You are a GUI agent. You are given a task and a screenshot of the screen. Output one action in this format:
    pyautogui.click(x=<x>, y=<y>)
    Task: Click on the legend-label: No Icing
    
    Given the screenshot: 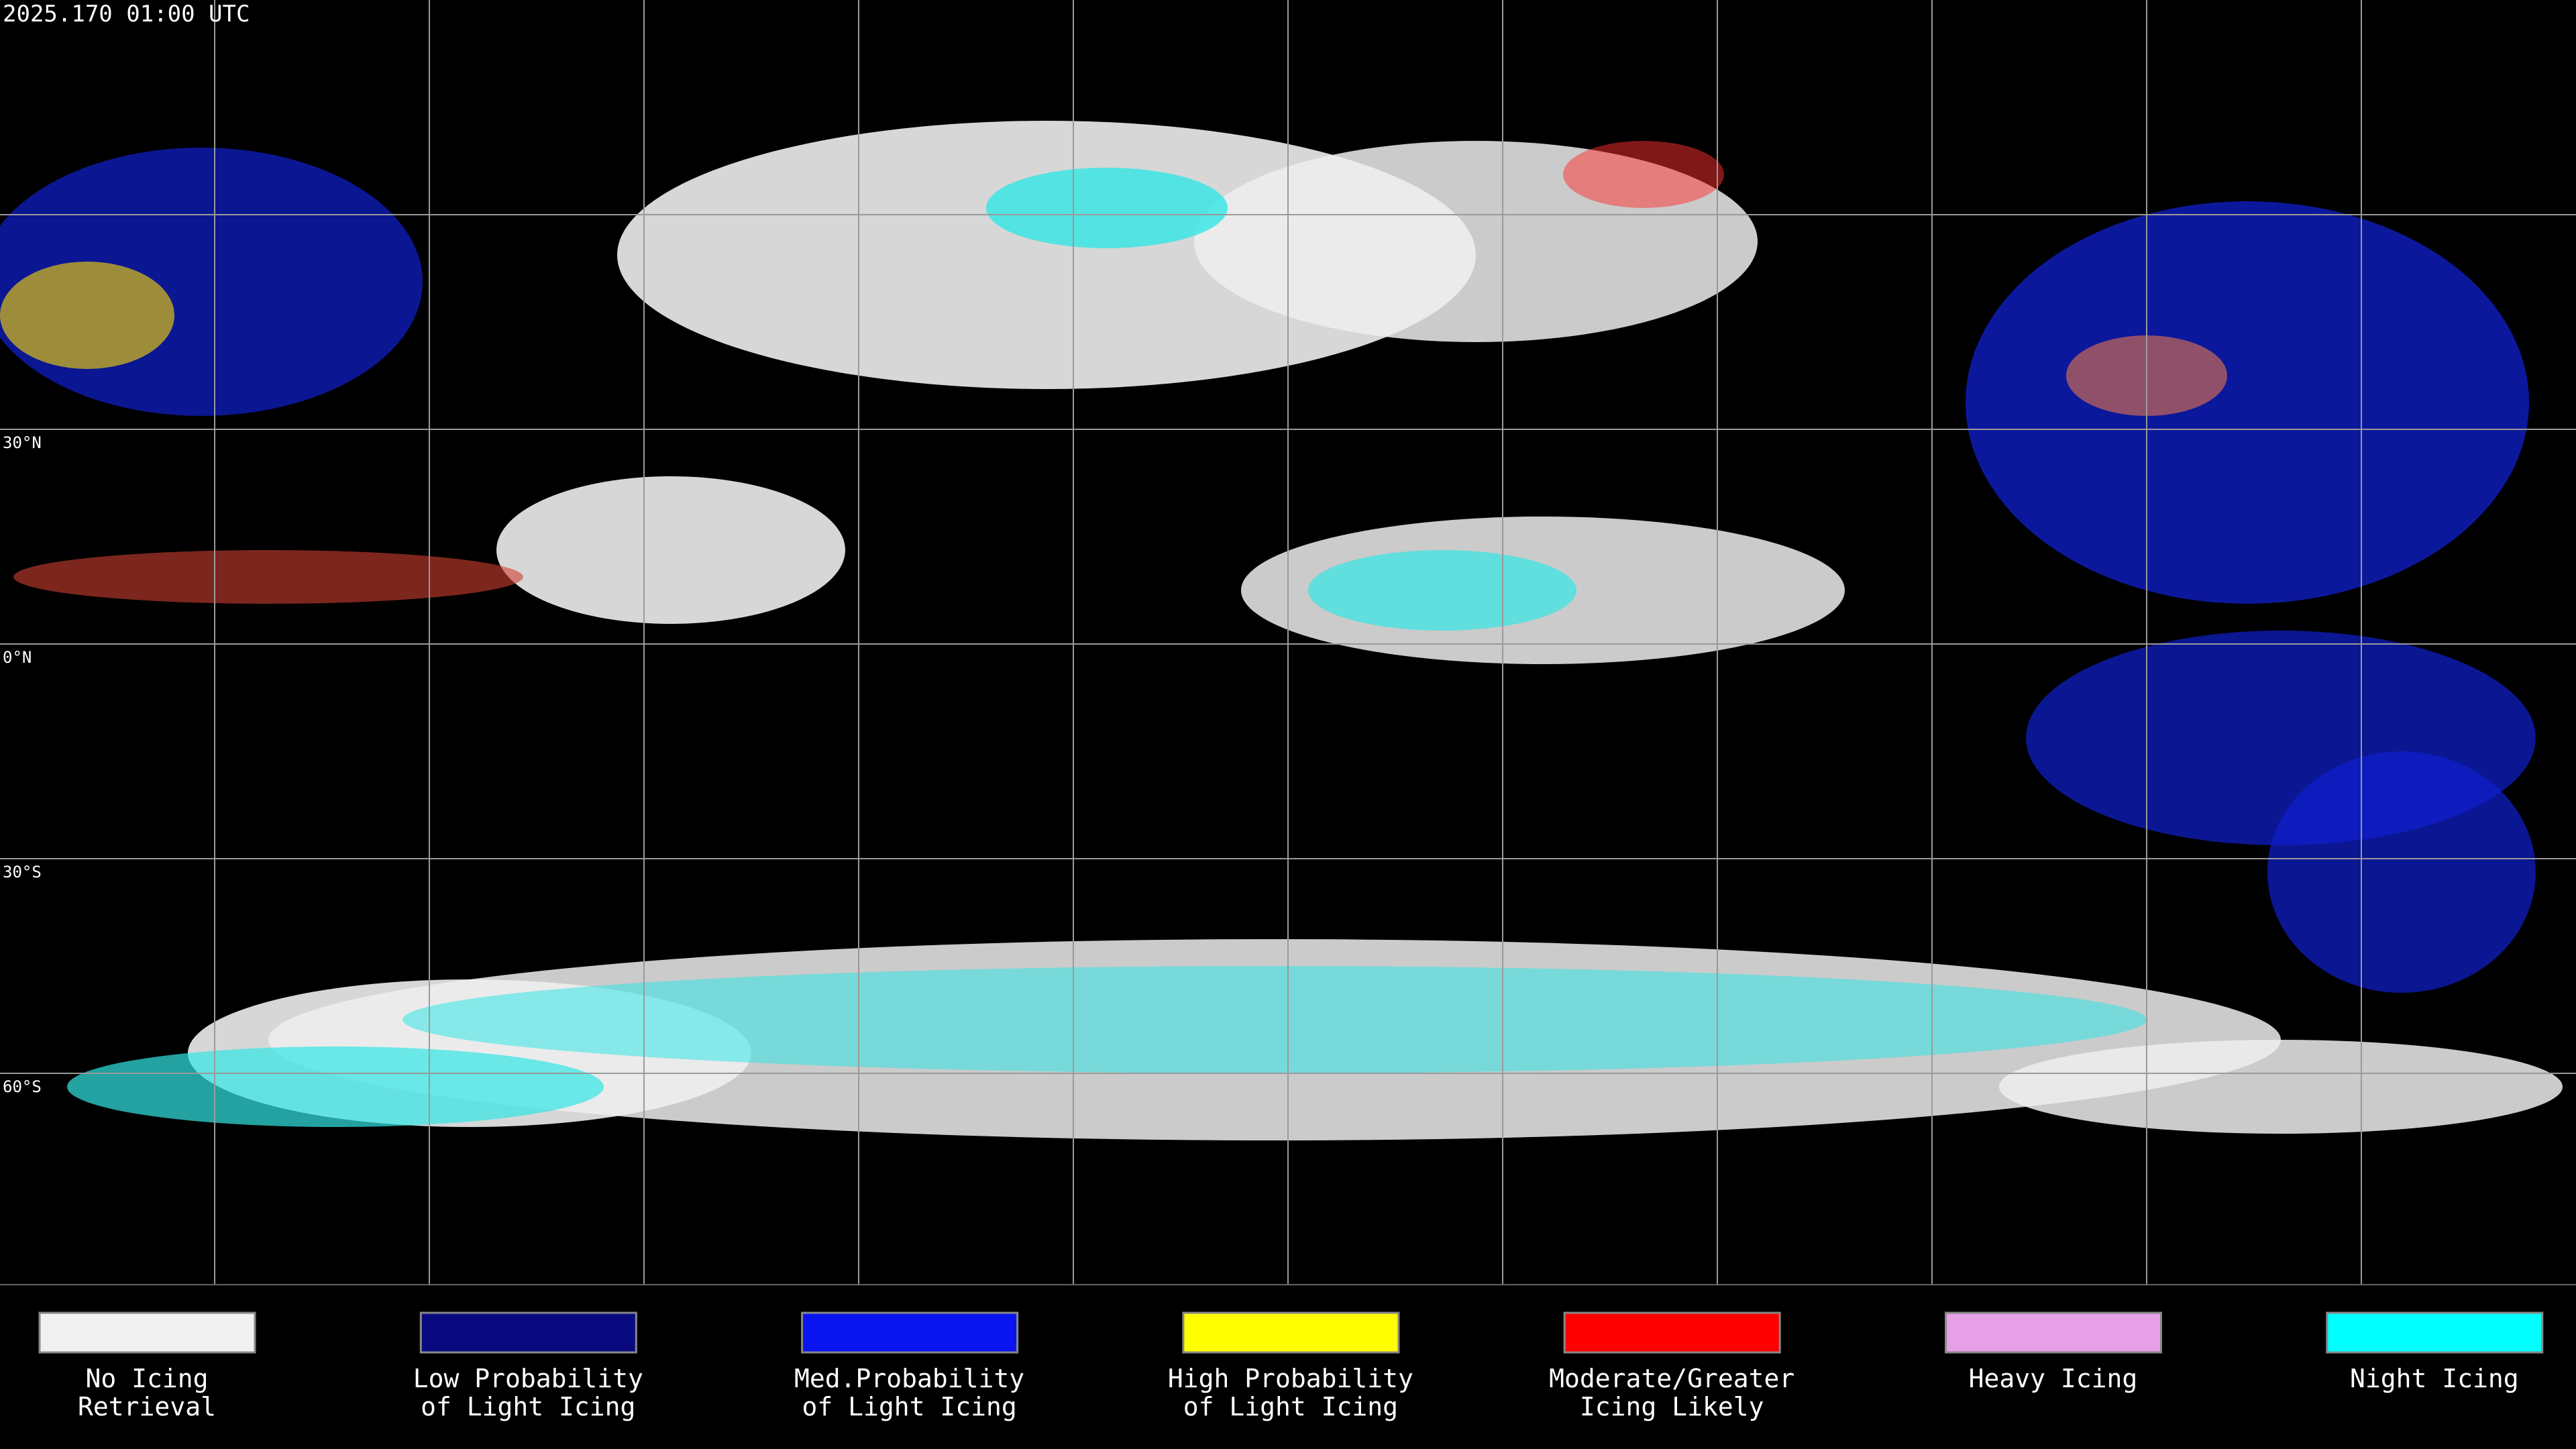 What is the action you would take?
    pyautogui.click(x=146, y=1378)
    